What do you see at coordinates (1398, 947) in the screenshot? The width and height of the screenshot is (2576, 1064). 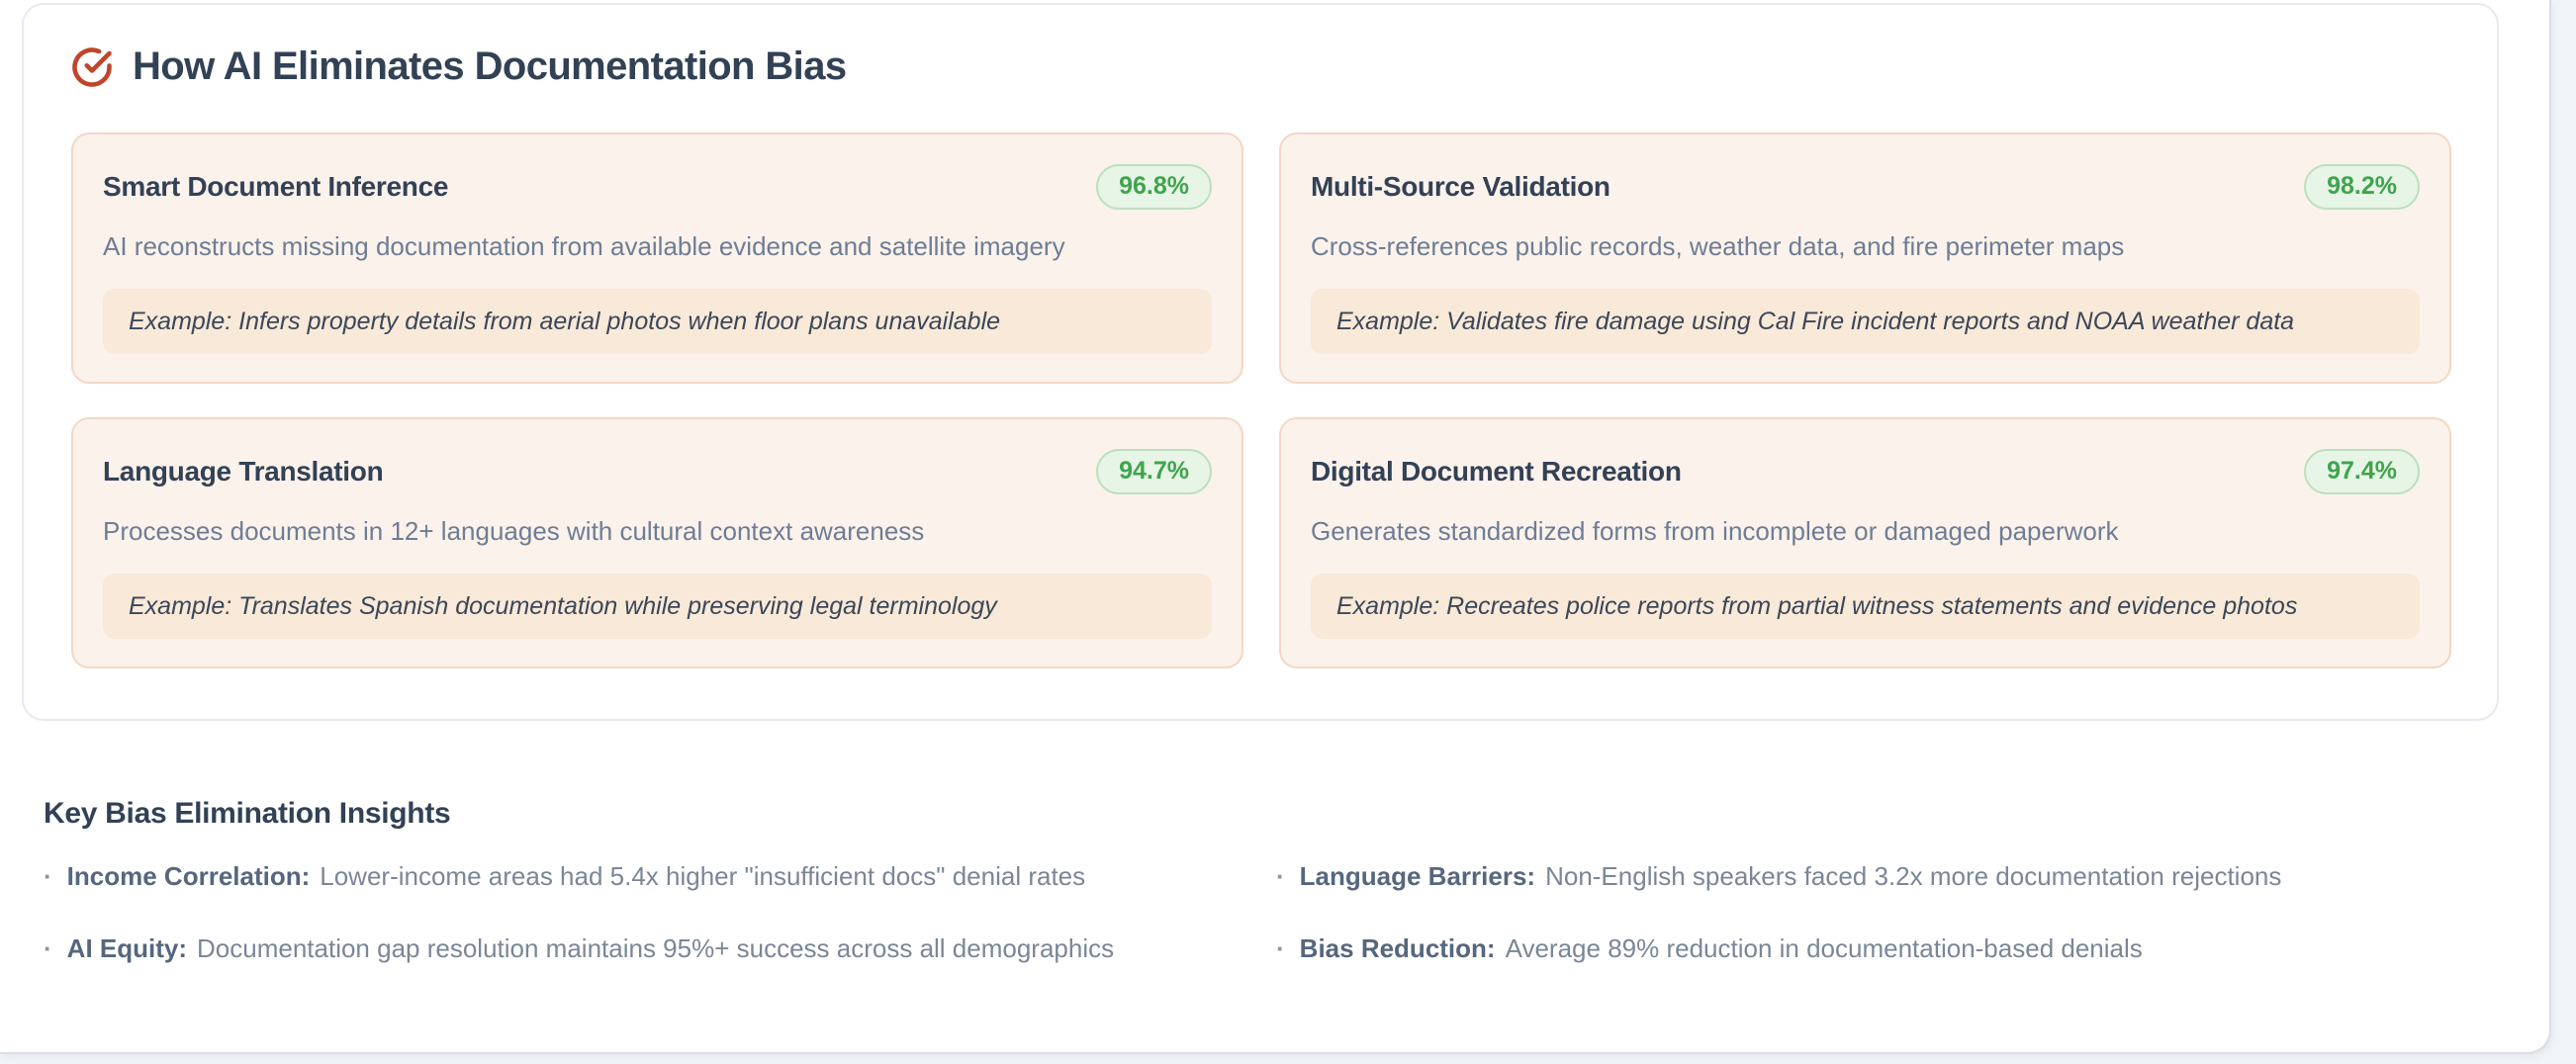 I see `insight-label: Bias Reduction:` at bounding box center [1398, 947].